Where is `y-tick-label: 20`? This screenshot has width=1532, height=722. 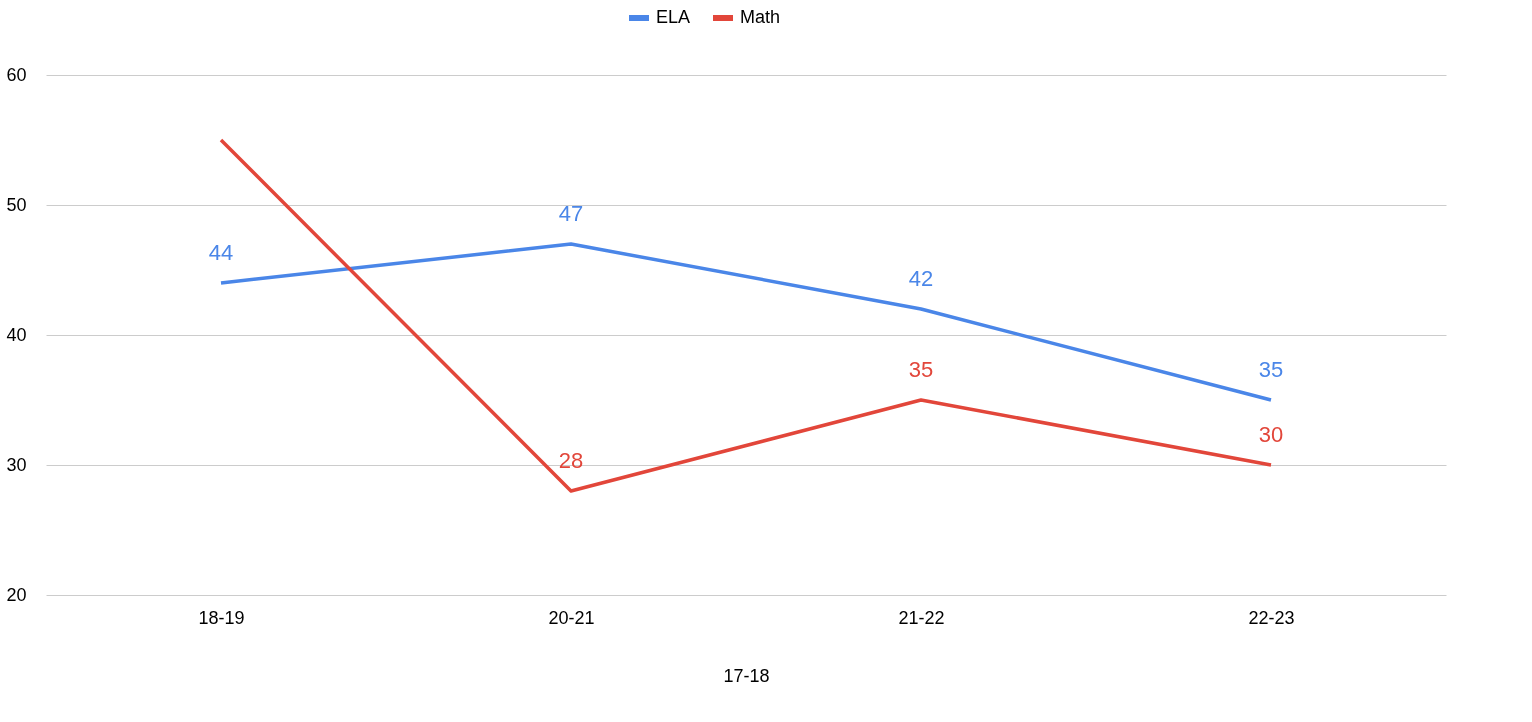
y-tick-label: 20 is located at coordinates (16, 594).